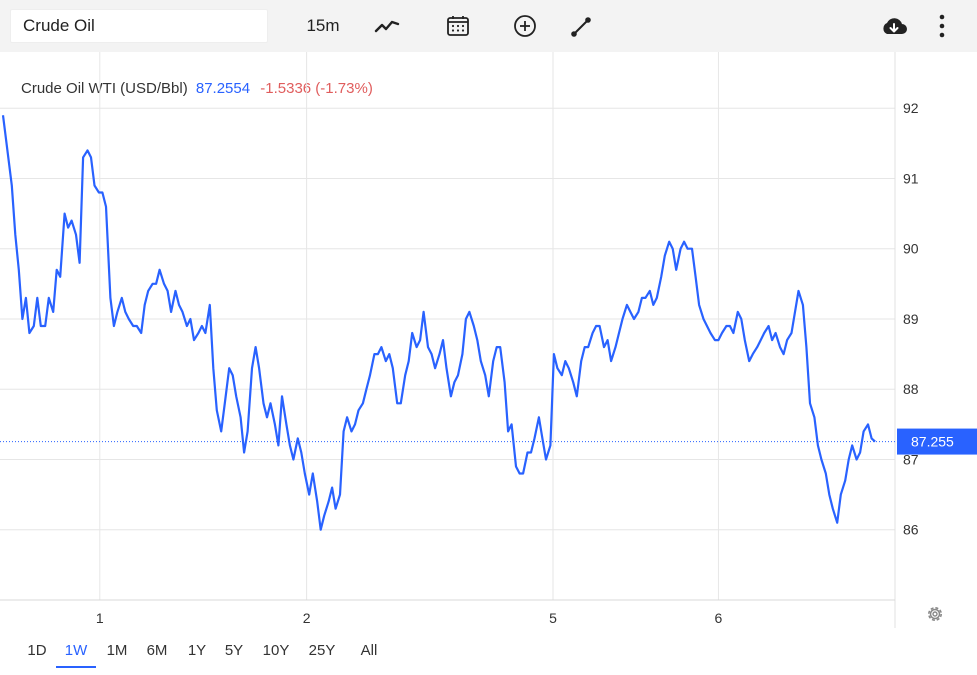  What do you see at coordinates (911, 178) in the screenshot?
I see `y-tick-label: 91` at bounding box center [911, 178].